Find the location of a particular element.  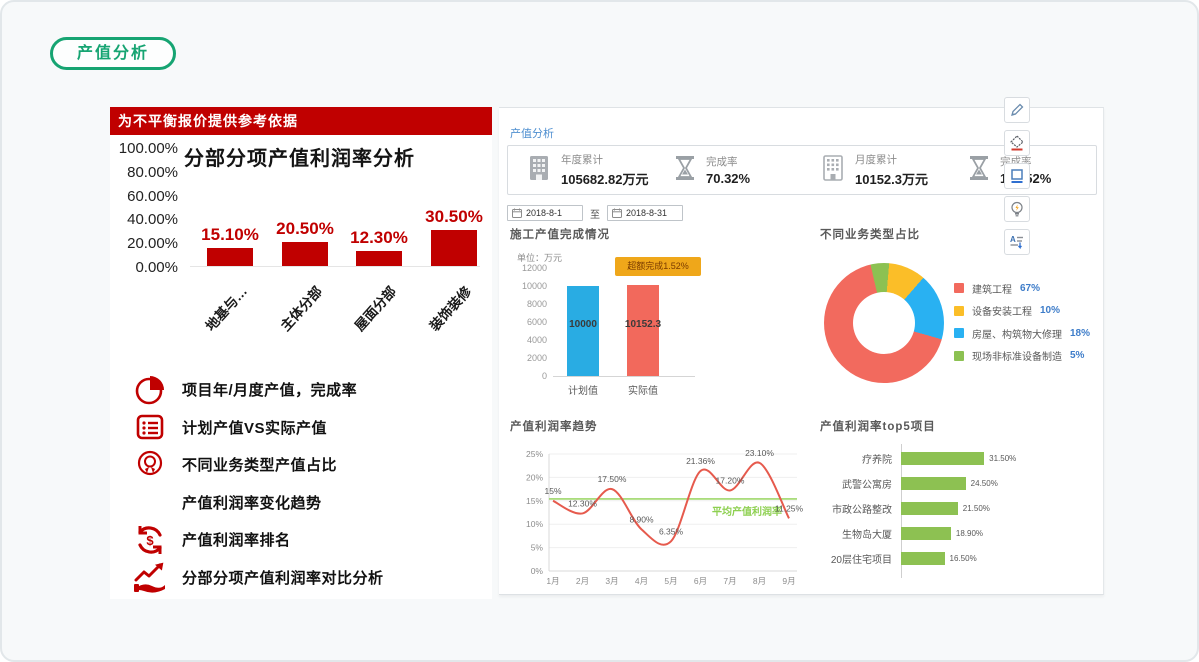

date-from-input: 2018-8-1 is located at coordinates (545, 213).